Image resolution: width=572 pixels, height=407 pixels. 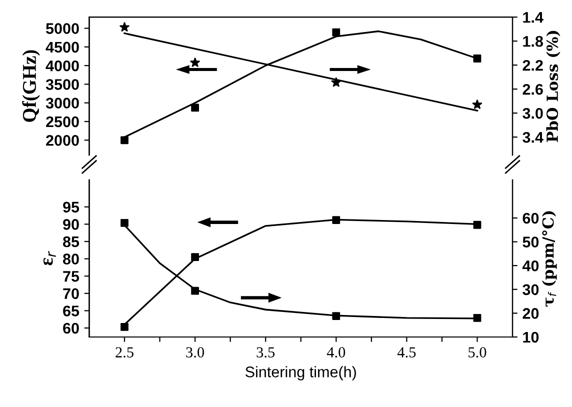 What do you see at coordinates (533, 137) in the screenshot?
I see `y2-tick-label: 3.4` at bounding box center [533, 137].